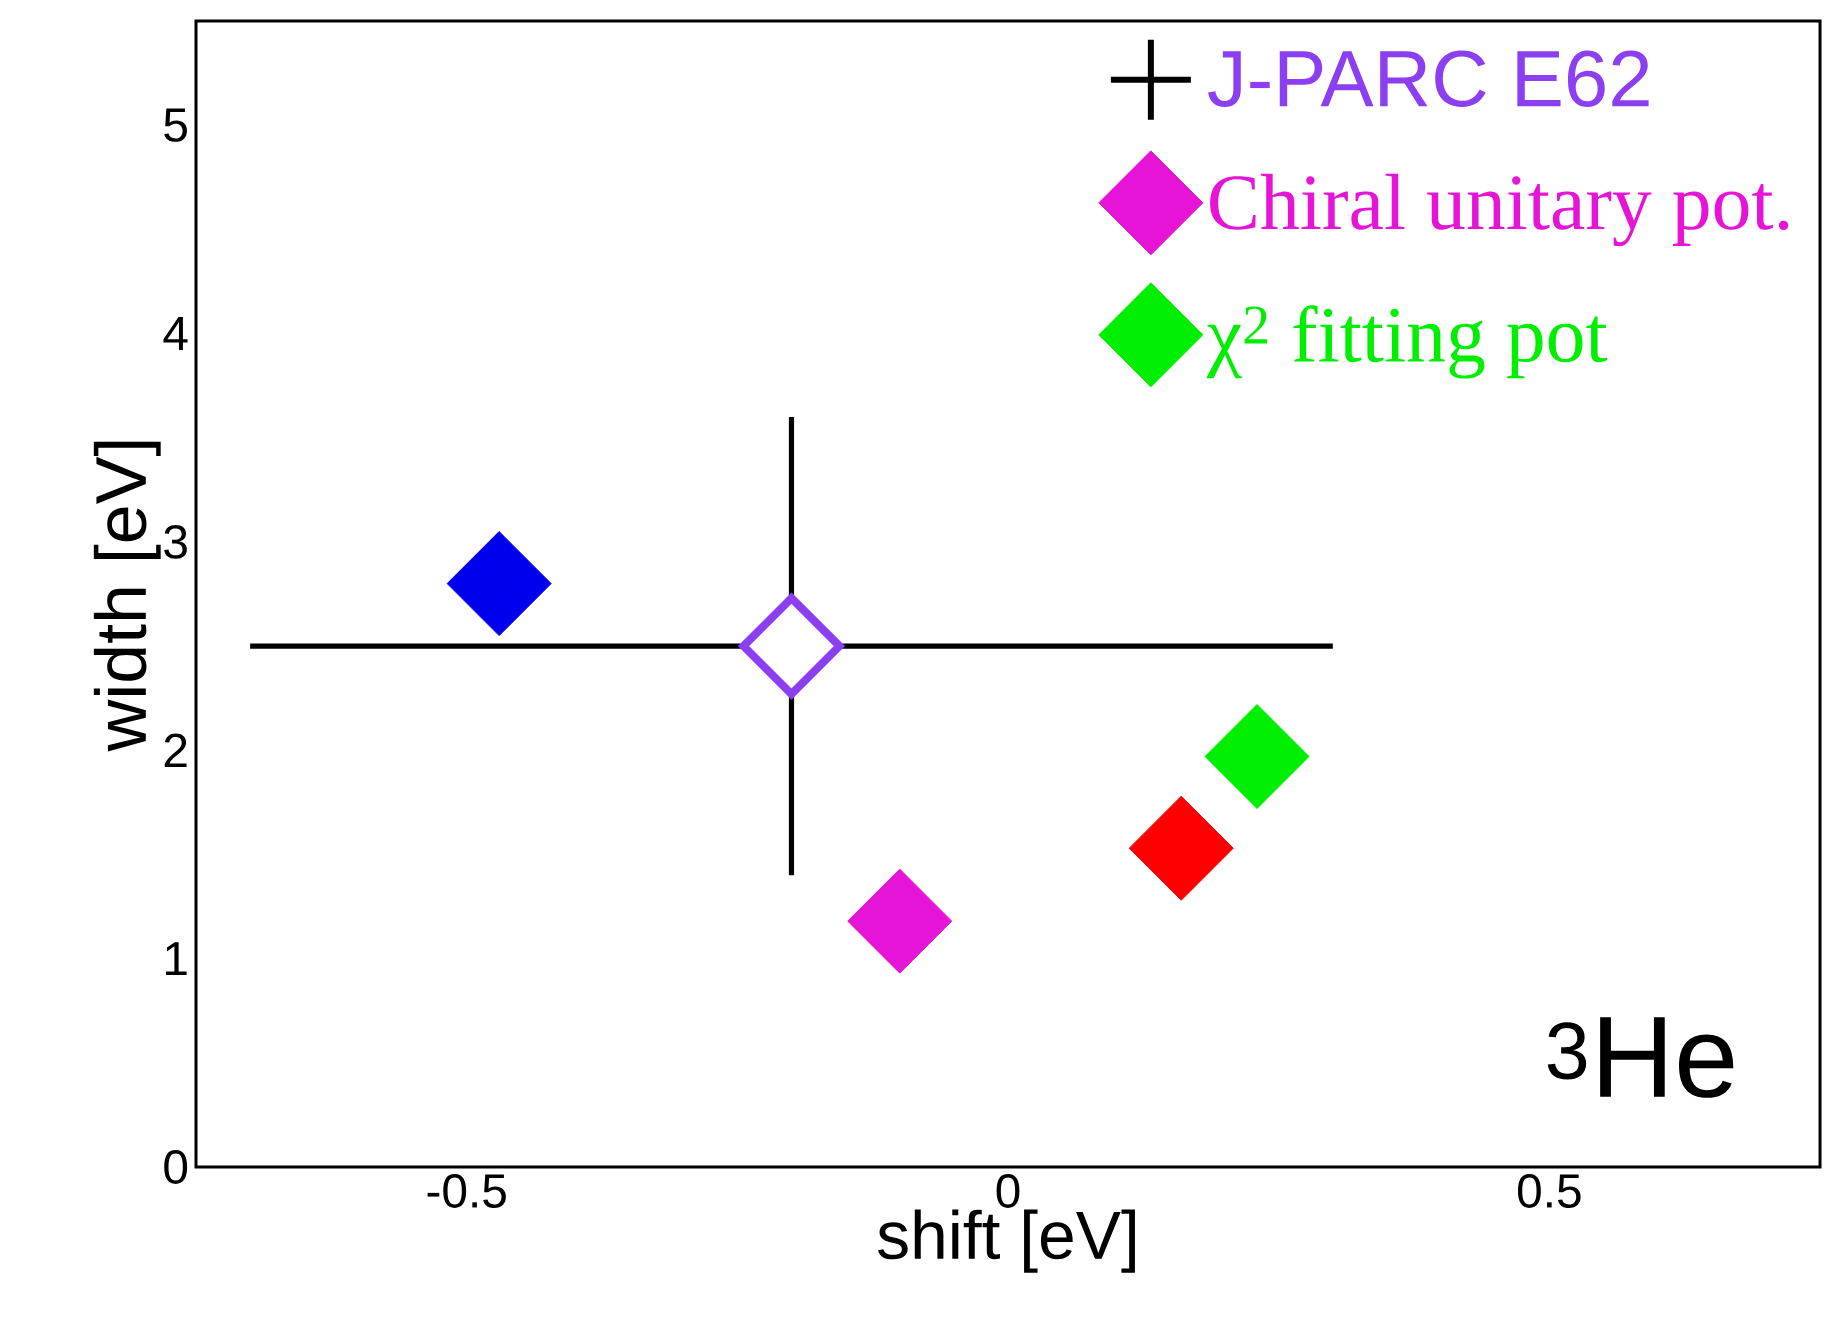 Image resolution: width=1834 pixels, height=1328 pixels. Describe the element at coordinates (175, 750) in the screenshot. I see `y-tick-label: 2` at that location.